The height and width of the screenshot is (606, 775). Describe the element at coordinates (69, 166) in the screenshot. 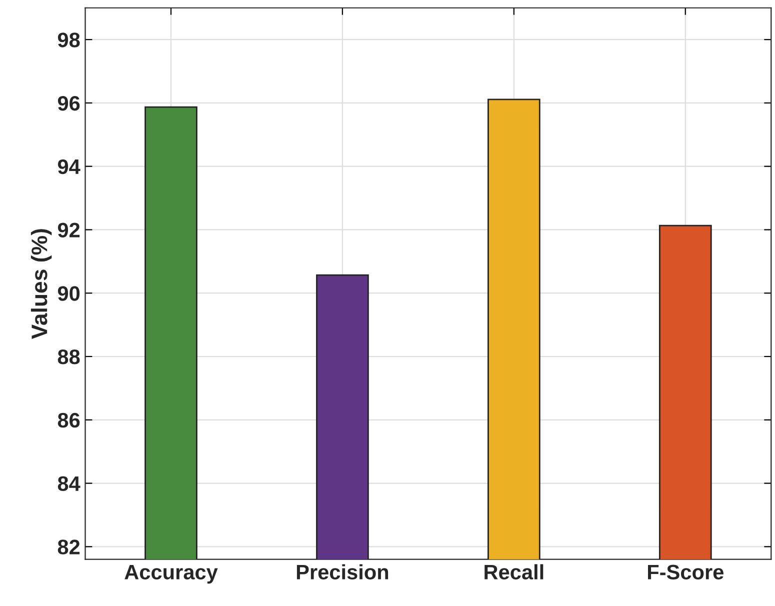

I see `y-tick-label: 94` at that location.